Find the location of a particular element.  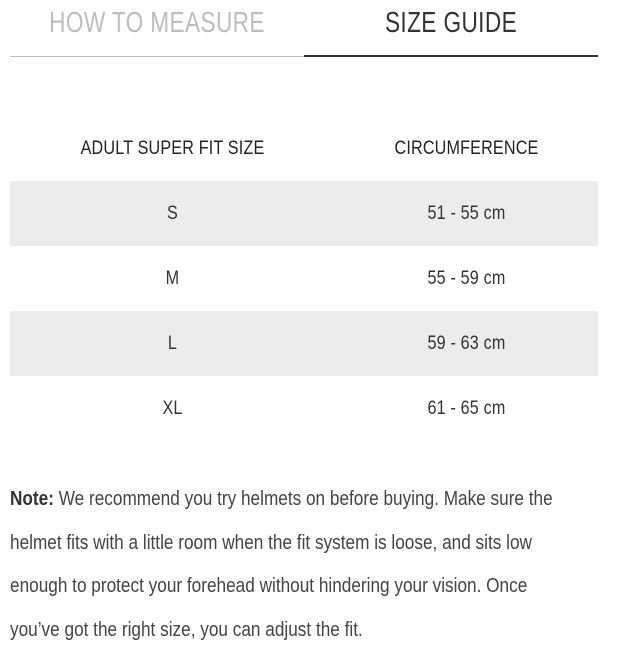

note-label: Note: is located at coordinates (32, 499).